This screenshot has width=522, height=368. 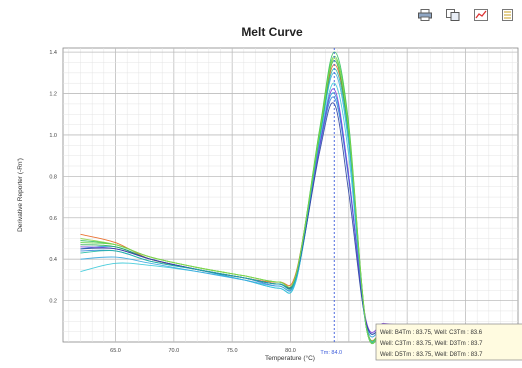 What do you see at coordinates (115, 351) in the screenshot?
I see `x-tick-label: 65.0` at bounding box center [115, 351].